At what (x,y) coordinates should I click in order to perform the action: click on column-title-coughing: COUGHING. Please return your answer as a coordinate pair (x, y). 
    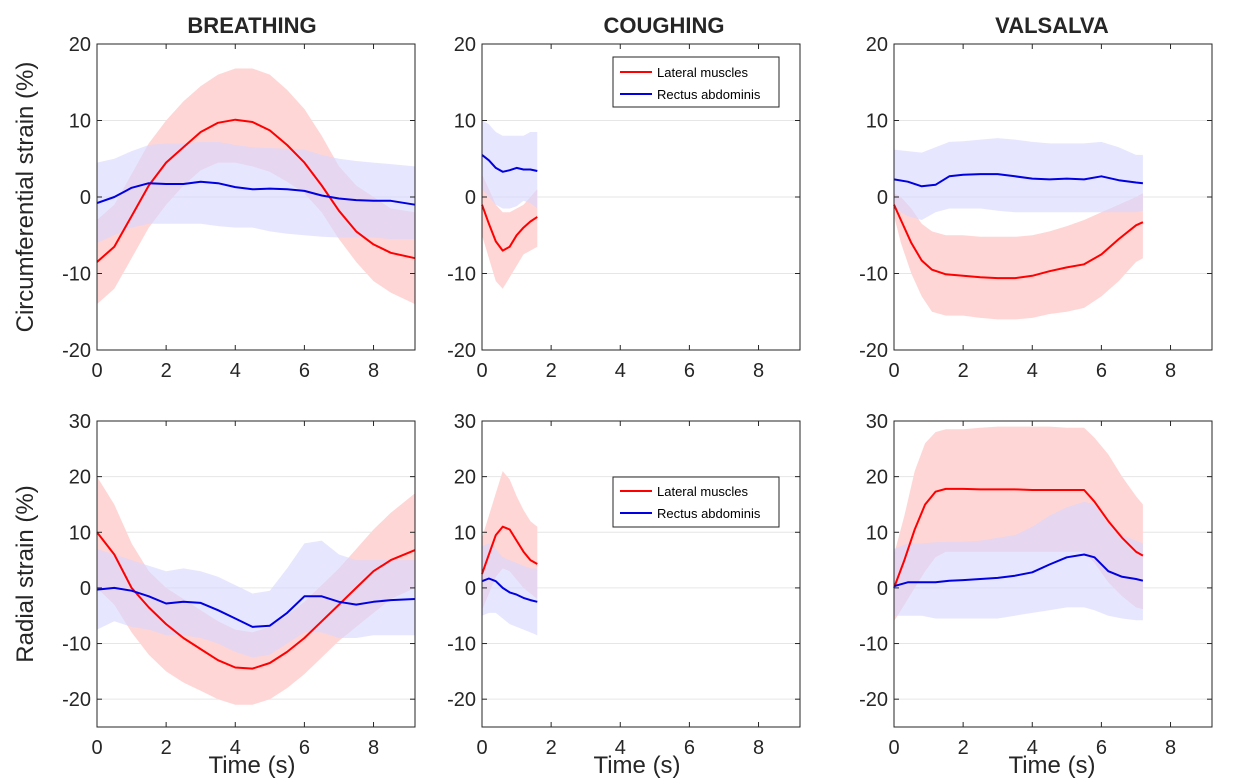
    Looking at the image, I should click on (664, 25).